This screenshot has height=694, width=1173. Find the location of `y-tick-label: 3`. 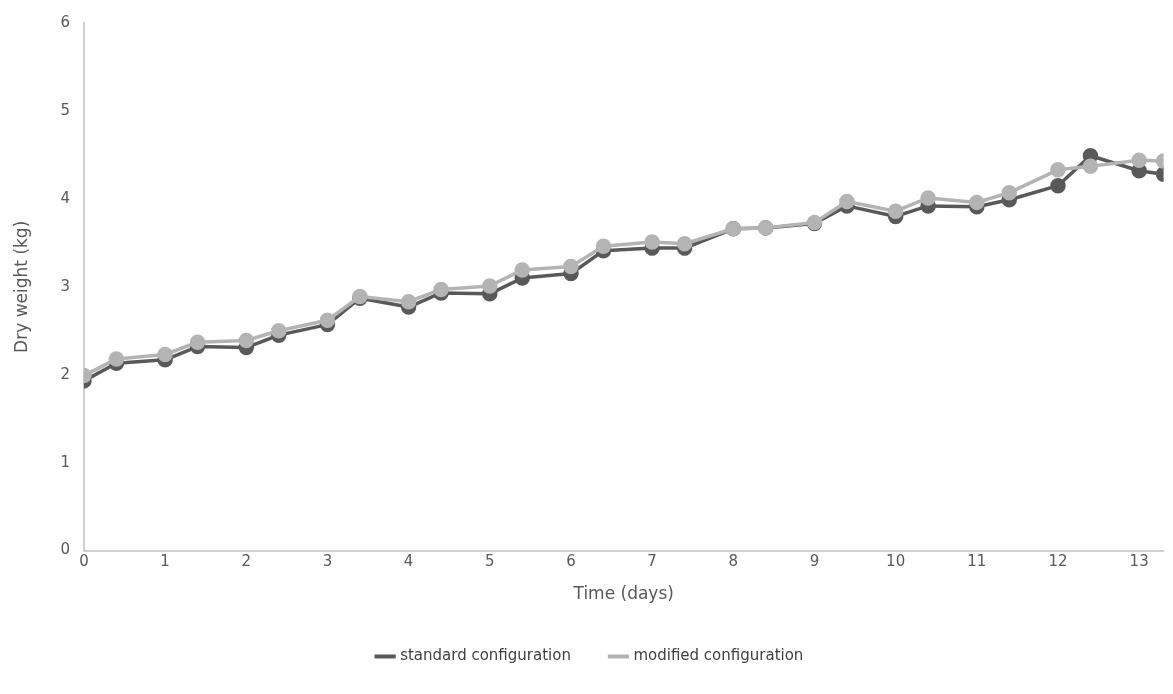

y-tick-label: 3 is located at coordinates (65, 285).